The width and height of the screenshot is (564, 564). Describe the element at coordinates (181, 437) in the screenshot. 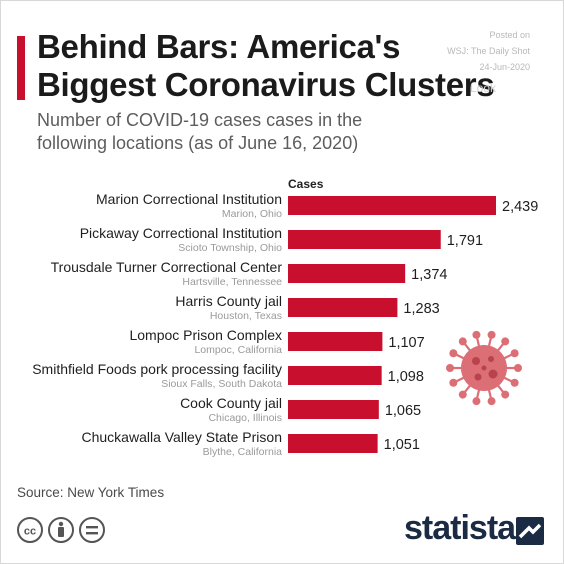

I see `category-label: Chuckawalla Valley State Prison` at that location.